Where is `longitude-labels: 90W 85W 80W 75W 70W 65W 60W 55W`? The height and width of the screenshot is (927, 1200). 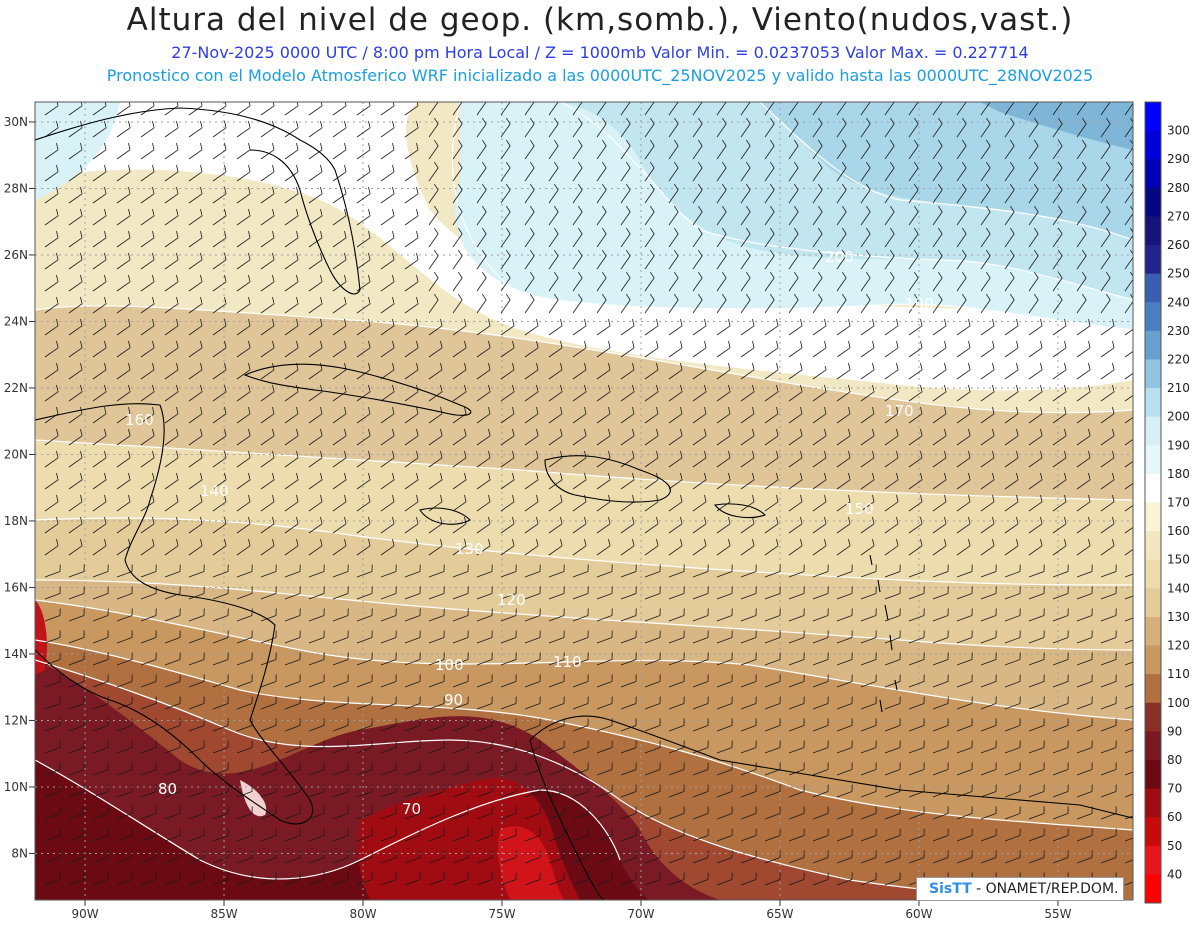 longitude-labels: 90W 85W 80W 75W 70W 65W 60W 55W is located at coordinates (571, 910).